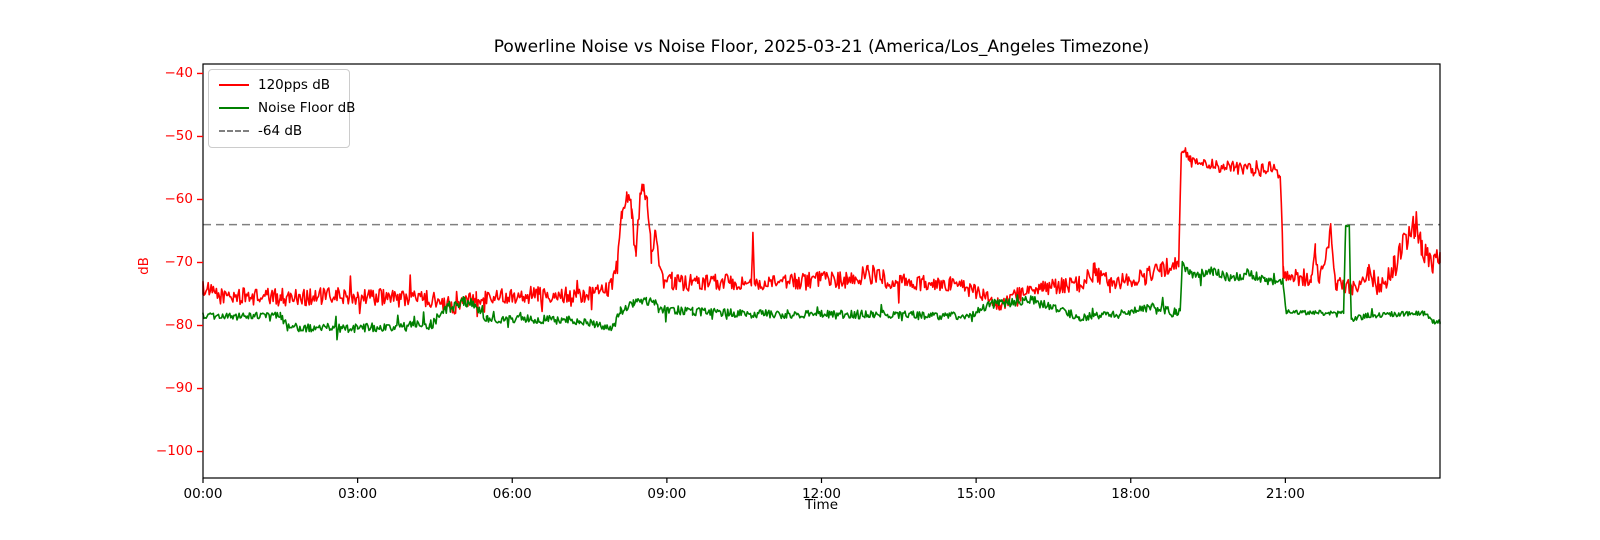  What do you see at coordinates (179, 135) in the screenshot?
I see `y-tick-label: −50` at bounding box center [179, 135].